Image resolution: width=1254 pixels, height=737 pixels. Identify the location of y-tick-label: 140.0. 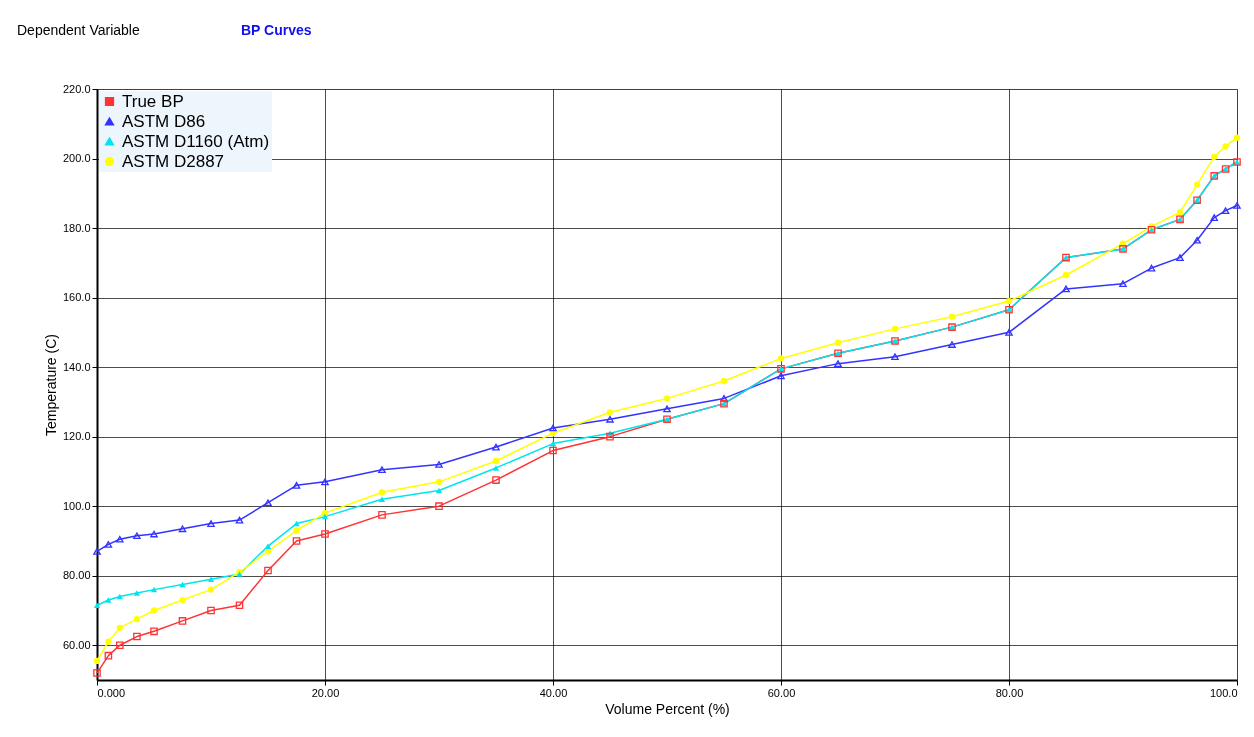
(76, 366).